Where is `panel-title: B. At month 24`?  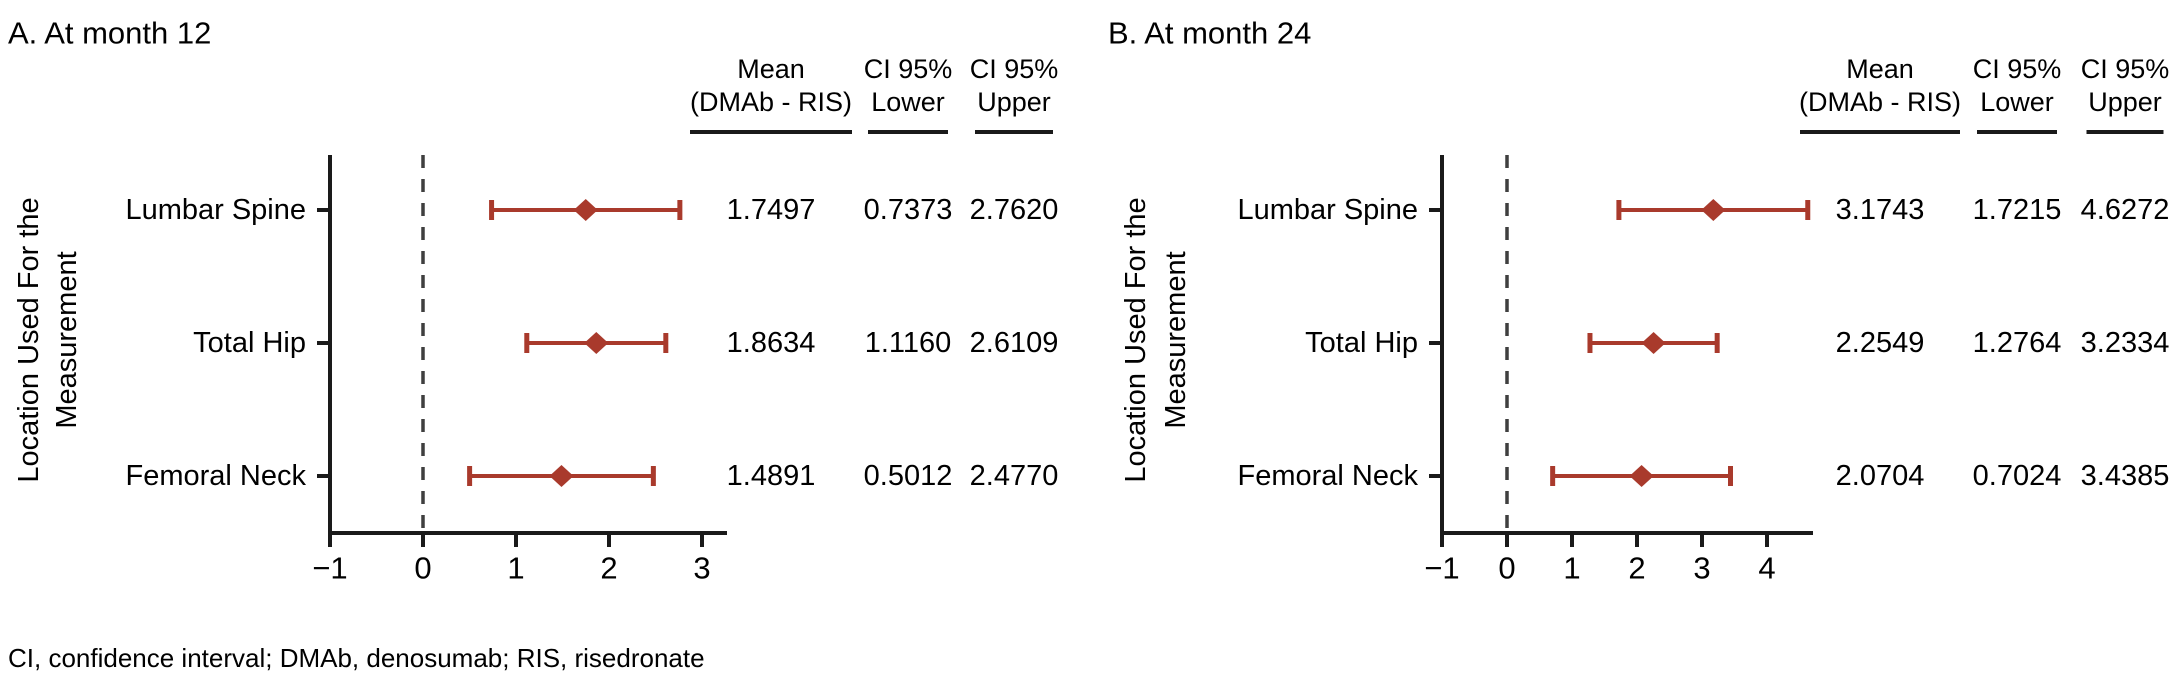
panel-title: B. At month 24 is located at coordinates (1209, 33).